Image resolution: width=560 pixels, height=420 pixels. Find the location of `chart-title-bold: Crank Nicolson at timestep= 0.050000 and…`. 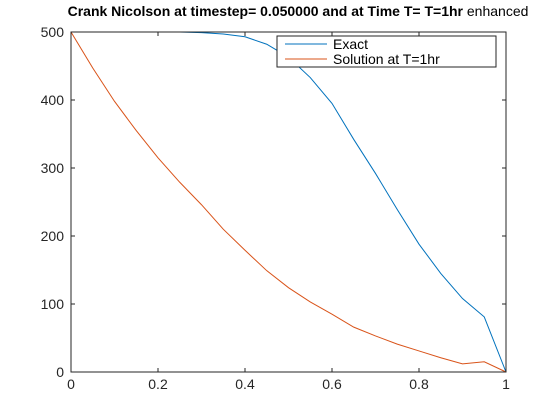

chart-title-bold: Crank Nicolson at timestep= 0.050000 and… is located at coordinates (266, 11).